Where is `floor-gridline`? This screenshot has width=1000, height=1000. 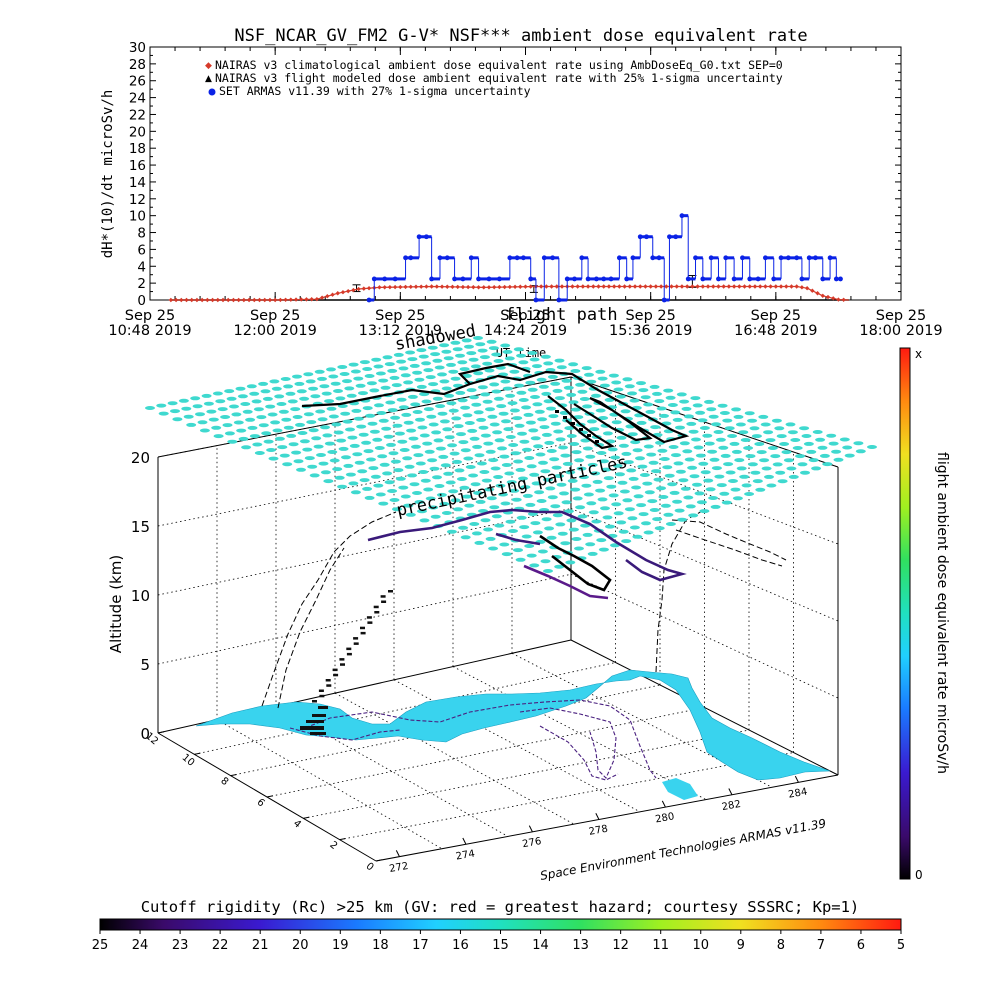 floor-gridline is located at coordinates (526, 774).